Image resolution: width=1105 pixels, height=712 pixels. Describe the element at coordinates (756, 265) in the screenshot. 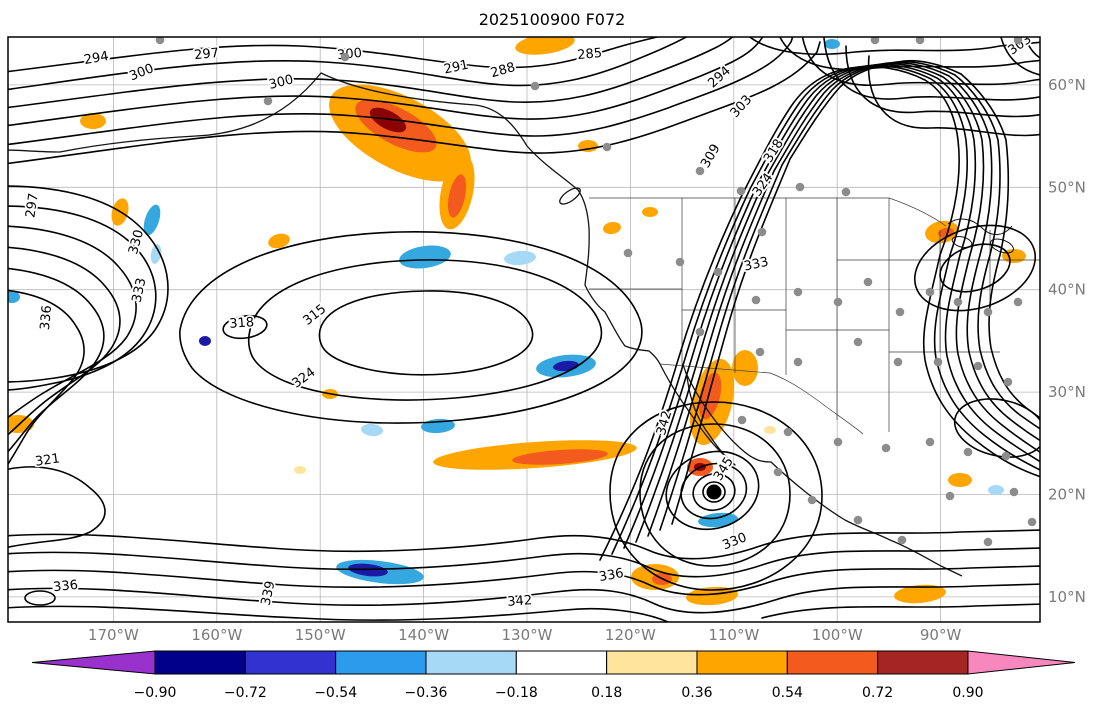

I see `contour-label: 333` at that location.